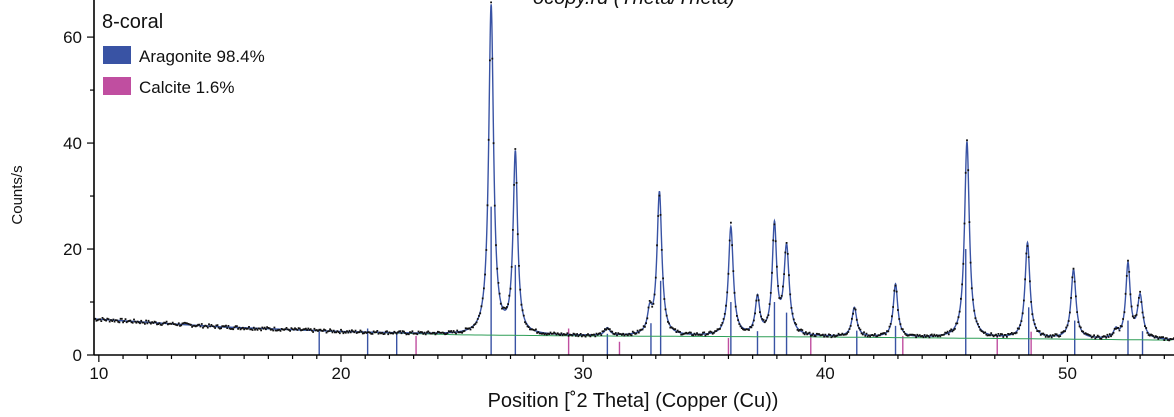 Image resolution: width=1174 pixels, height=417 pixels. Describe the element at coordinates (77, 355) in the screenshot. I see `y-tick-label: 0` at that location.